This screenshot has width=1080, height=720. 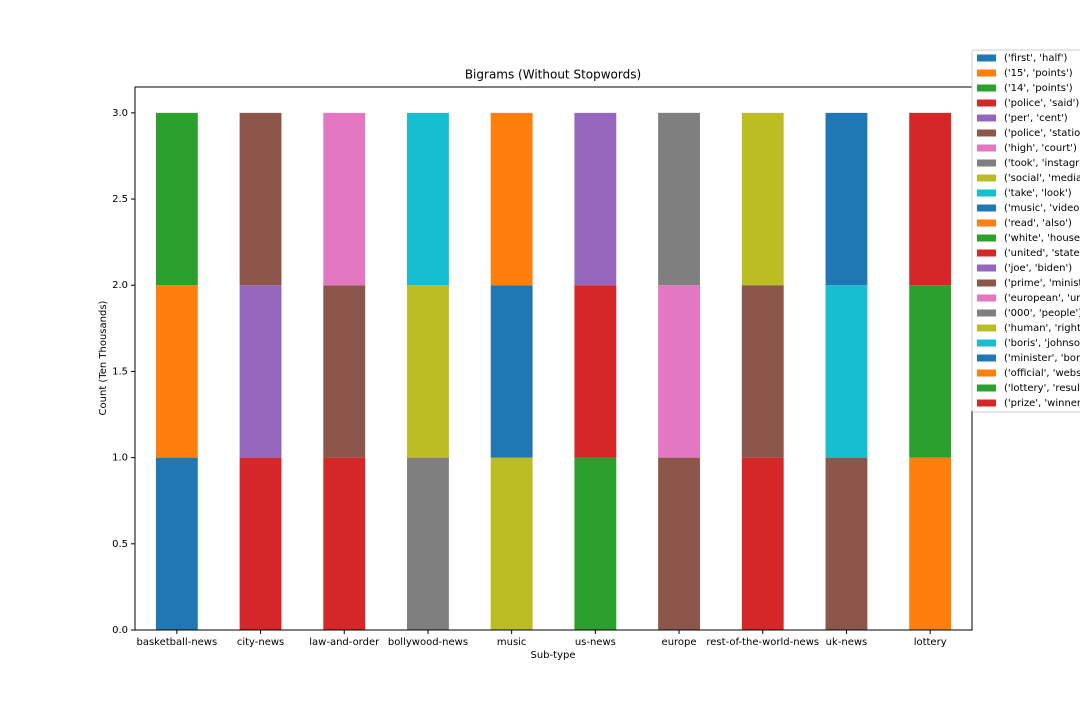 I want to click on legend-label: ('boris', 'johnson'), so click(x=1042, y=343).